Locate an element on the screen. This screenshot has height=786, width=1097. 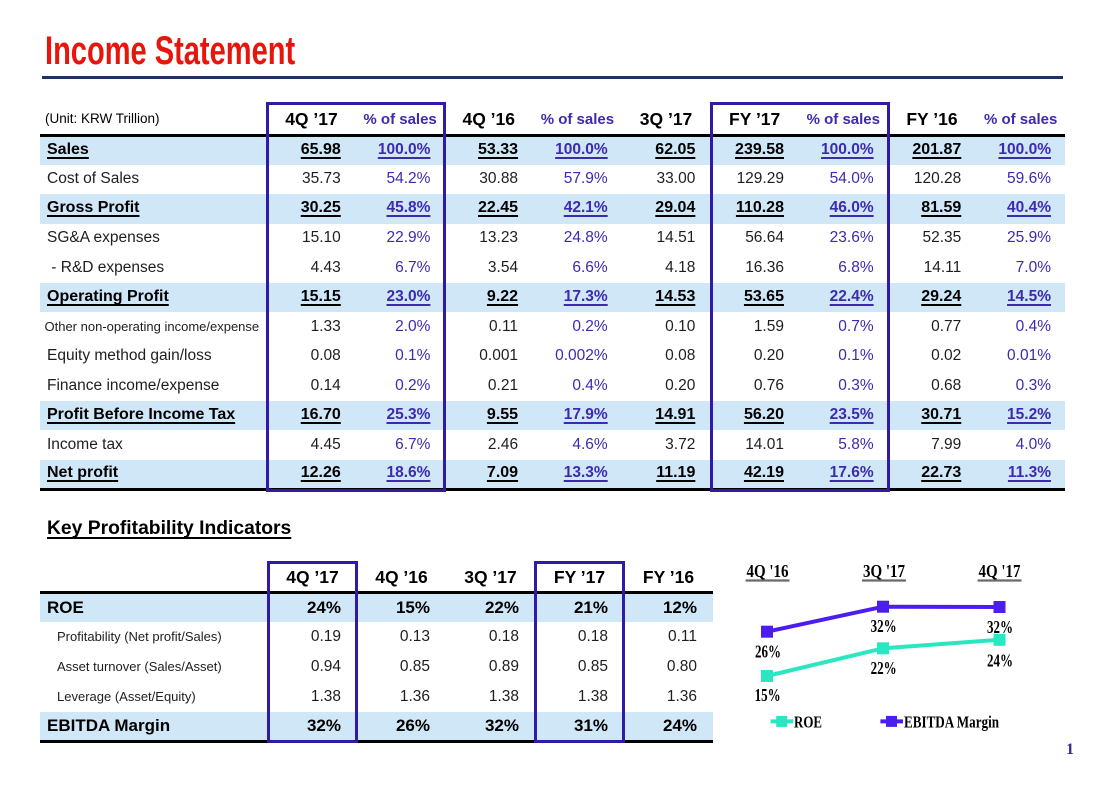
svg-text: 26% is located at coordinates (768, 652).